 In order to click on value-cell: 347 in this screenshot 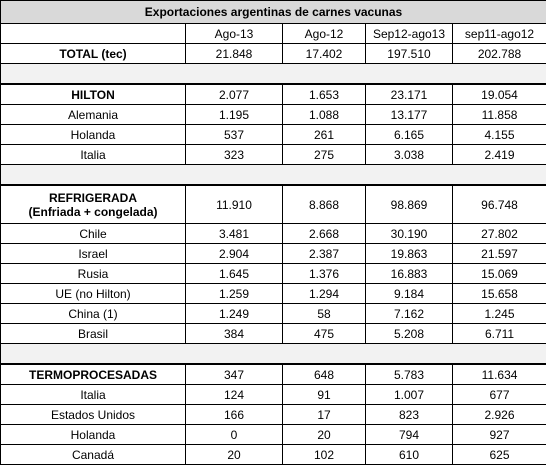, I will do `click(234, 374)`.